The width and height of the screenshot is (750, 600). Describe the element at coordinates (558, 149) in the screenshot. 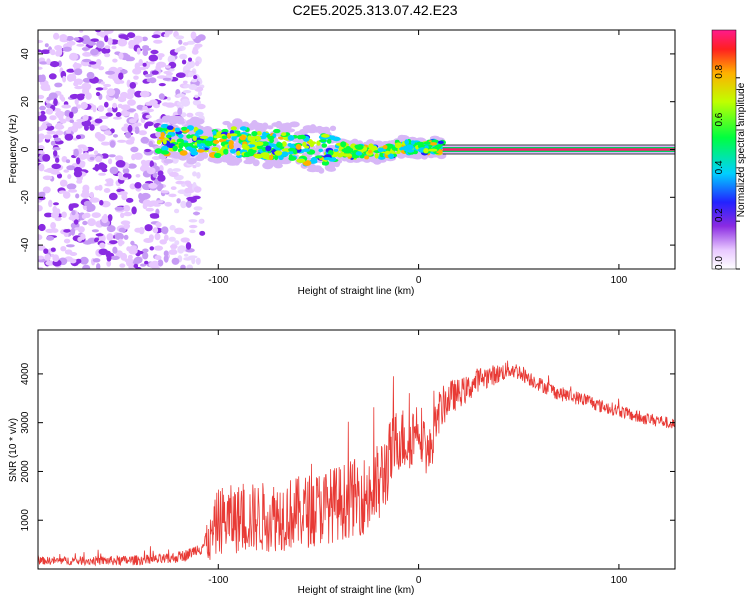

I see `carrier-line` at that location.